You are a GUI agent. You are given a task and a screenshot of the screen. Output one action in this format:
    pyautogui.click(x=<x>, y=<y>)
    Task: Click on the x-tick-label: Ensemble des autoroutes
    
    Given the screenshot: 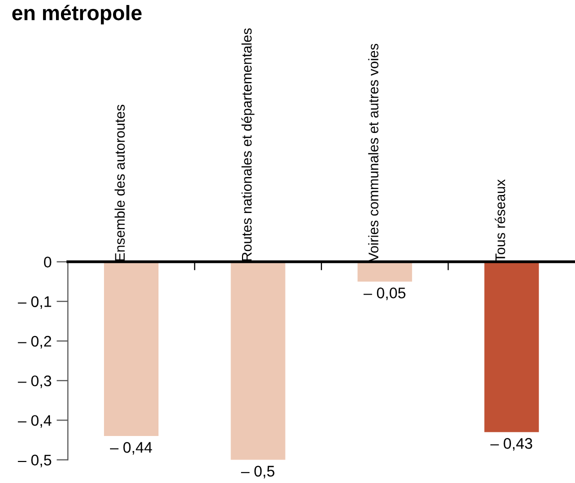 What is the action you would take?
    pyautogui.click(x=119, y=182)
    